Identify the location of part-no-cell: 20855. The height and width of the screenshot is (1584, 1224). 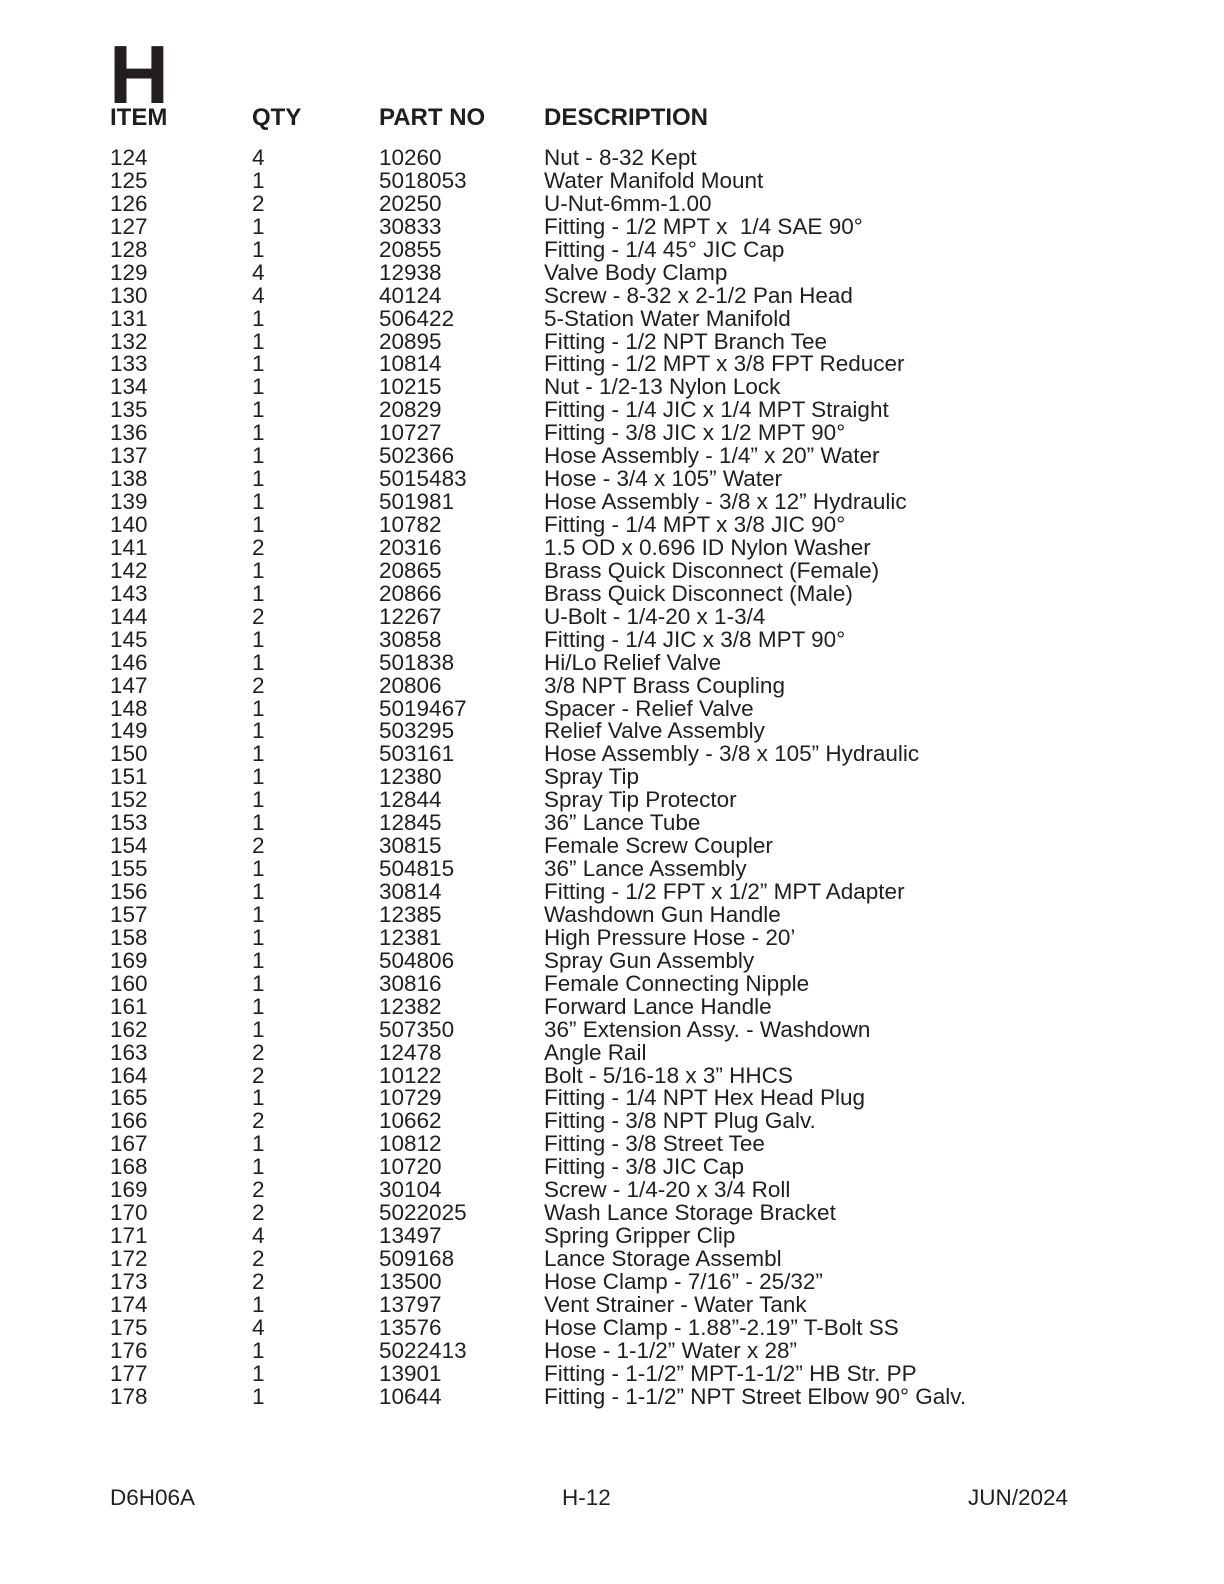
(410, 249).